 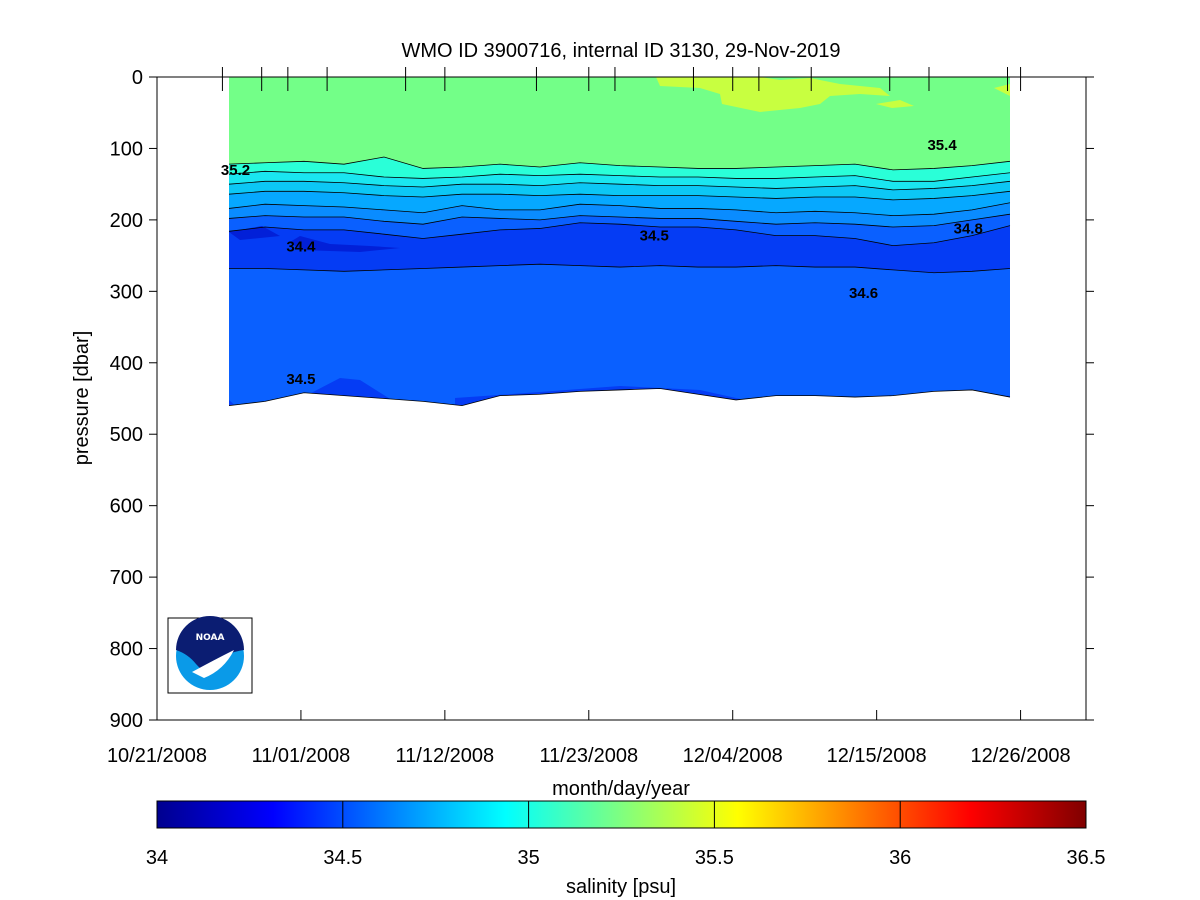 What do you see at coordinates (126, 650) in the screenshot?
I see `y-tick-label-8: 800` at bounding box center [126, 650].